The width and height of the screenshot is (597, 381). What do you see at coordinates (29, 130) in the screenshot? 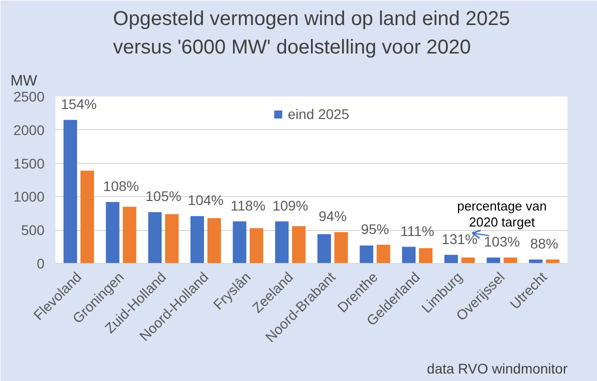
I see `y-tick-label: 2000` at bounding box center [29, 130].